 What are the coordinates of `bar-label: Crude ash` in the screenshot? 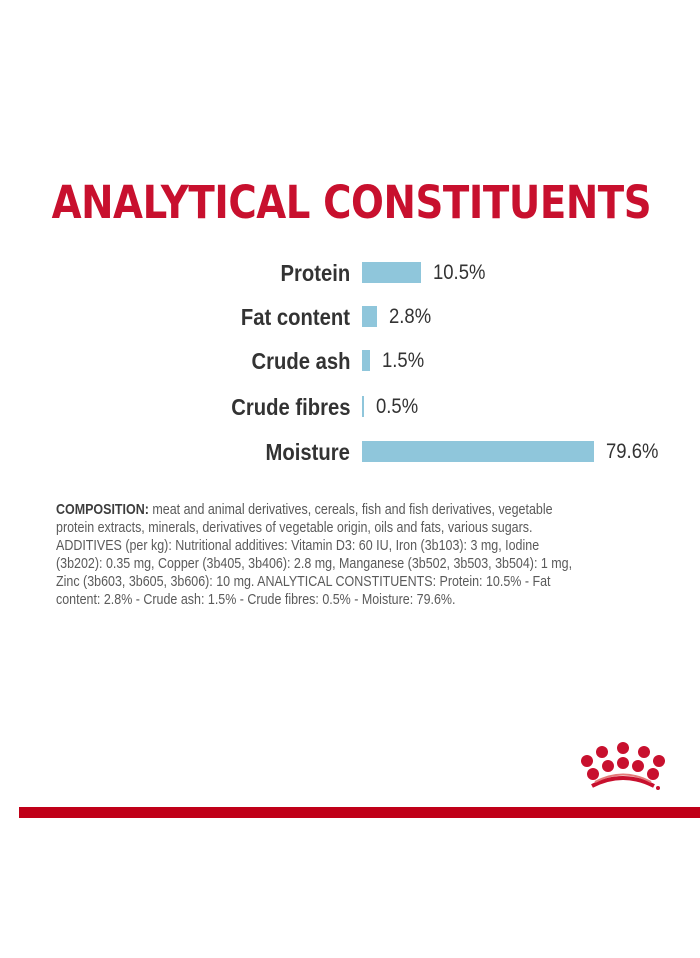 It's located at (300, 361).